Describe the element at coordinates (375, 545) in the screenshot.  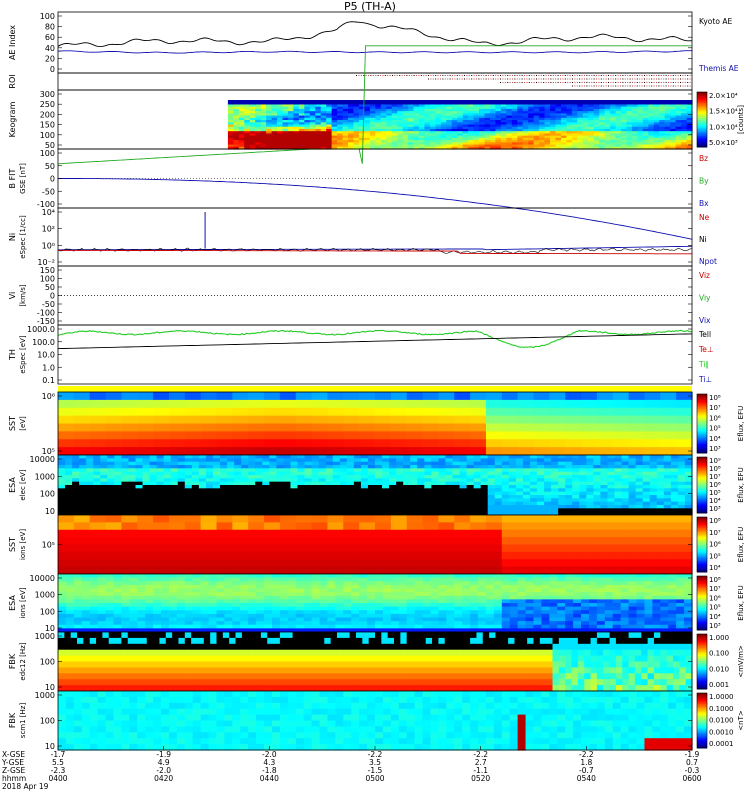
I see `sst-ion-heatmap` at that location.